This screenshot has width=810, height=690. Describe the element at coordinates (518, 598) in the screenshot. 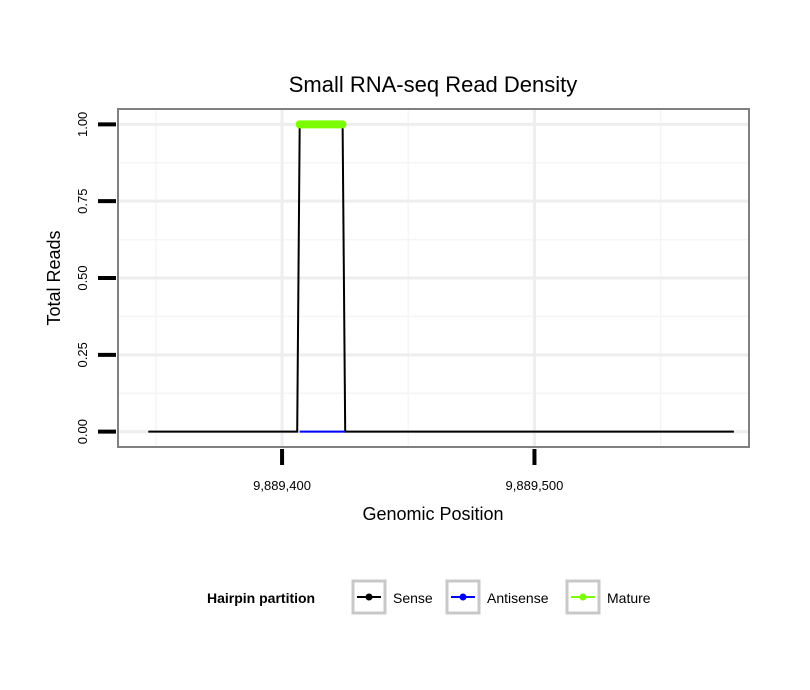

I see `legend-label-antisense: Antisense` at that location.